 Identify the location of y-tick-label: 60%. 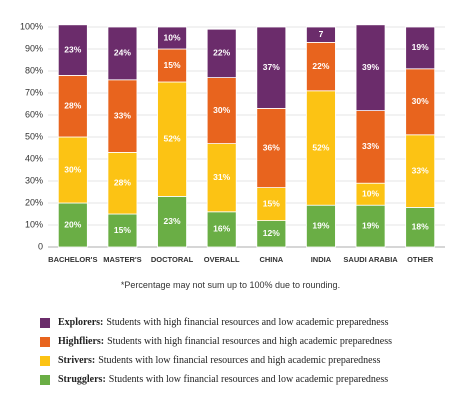
(34, 114).